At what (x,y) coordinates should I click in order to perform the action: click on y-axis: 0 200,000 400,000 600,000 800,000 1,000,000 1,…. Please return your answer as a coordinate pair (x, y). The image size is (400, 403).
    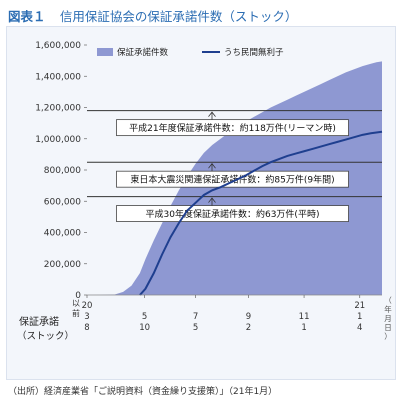
    Looking at the image, I should click on (61, 171).